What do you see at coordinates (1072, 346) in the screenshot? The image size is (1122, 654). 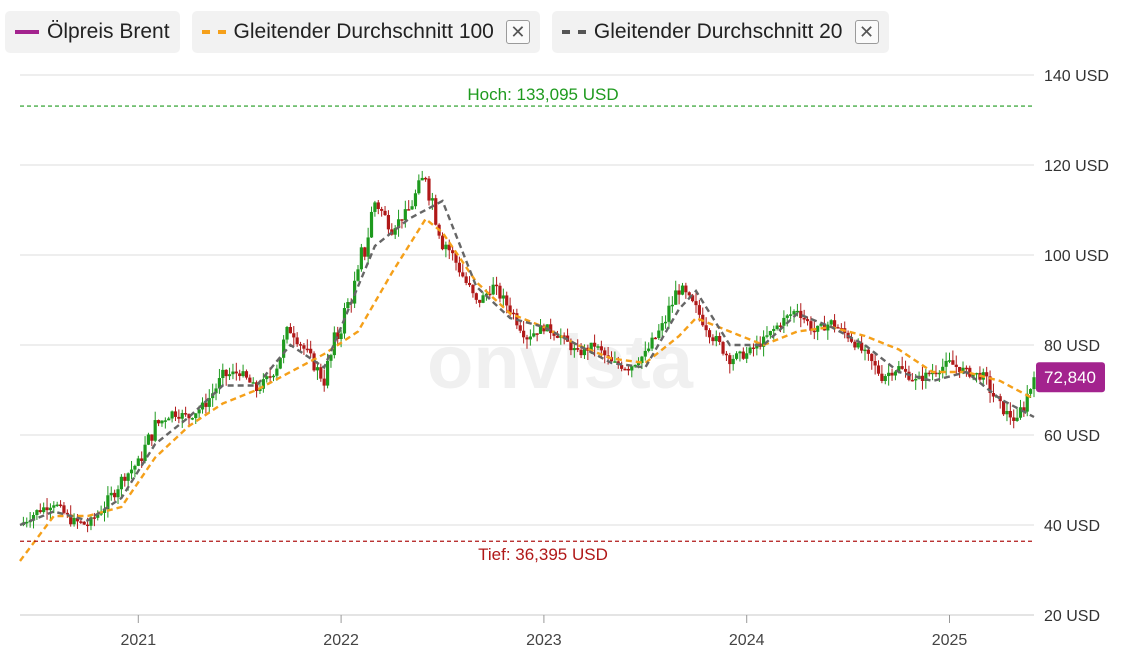 I see `y-tick-label: 80 USD` at bounding box center [1072, 346].